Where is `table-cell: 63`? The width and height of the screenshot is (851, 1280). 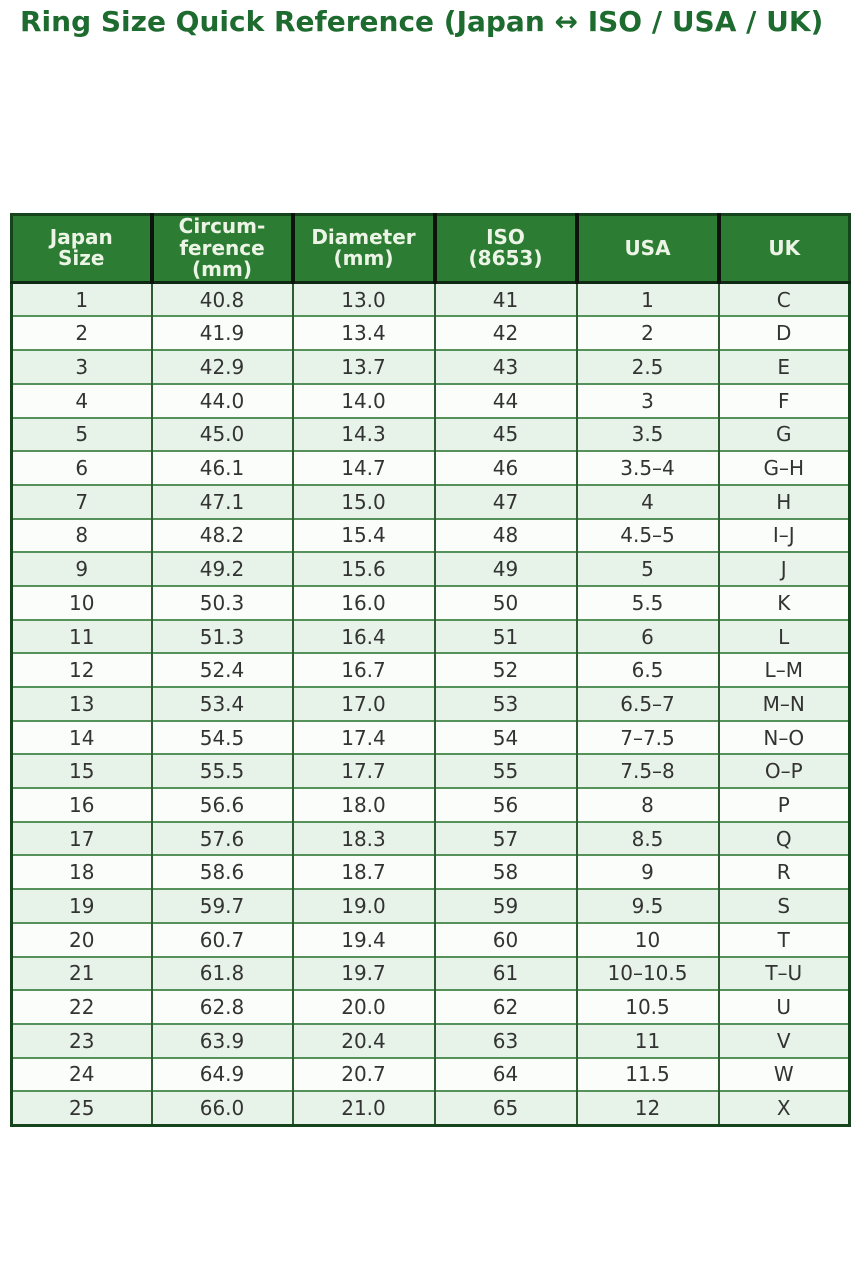 table-cell: 63 is located at coordinates (505, 1040).